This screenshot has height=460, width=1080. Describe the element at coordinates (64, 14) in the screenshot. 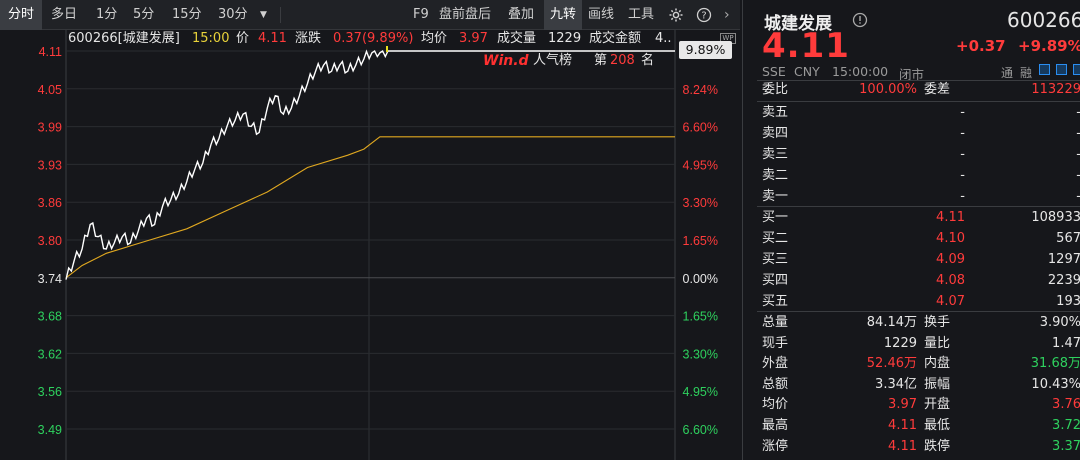

I see `tab-multi-day: 多日` at that location.